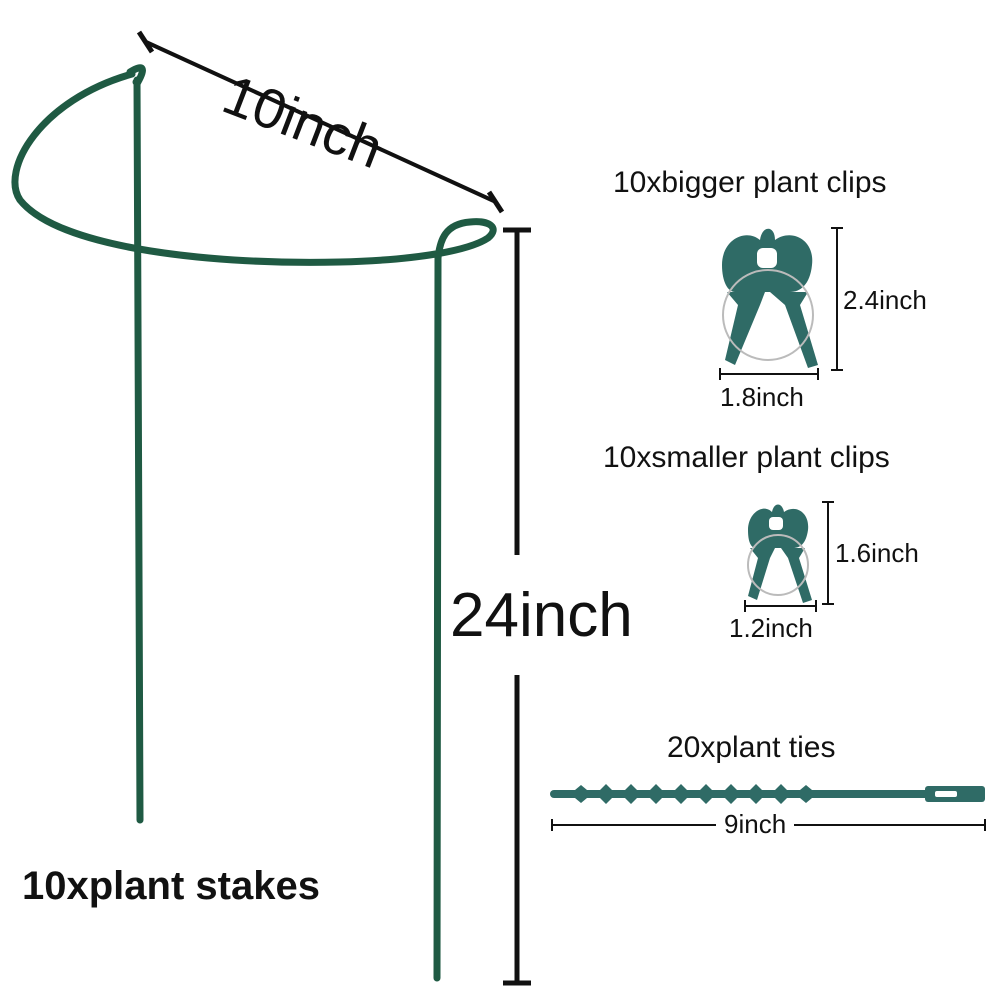  What do you see at coordinates (320, 122) in the screenshot?
I see `stake-width-dimension` at bounding box center [320, 122].